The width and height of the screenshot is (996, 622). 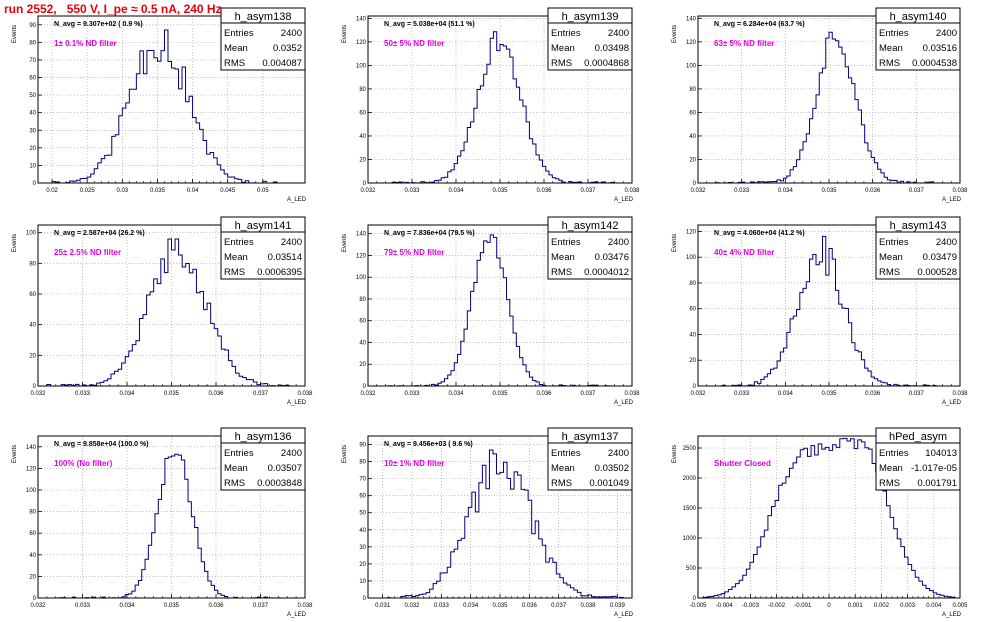 What do you see at coordinates (917, 394) in the screenshot?
I see `x-tick-label: 0.037` at bounding box center [917, 394].